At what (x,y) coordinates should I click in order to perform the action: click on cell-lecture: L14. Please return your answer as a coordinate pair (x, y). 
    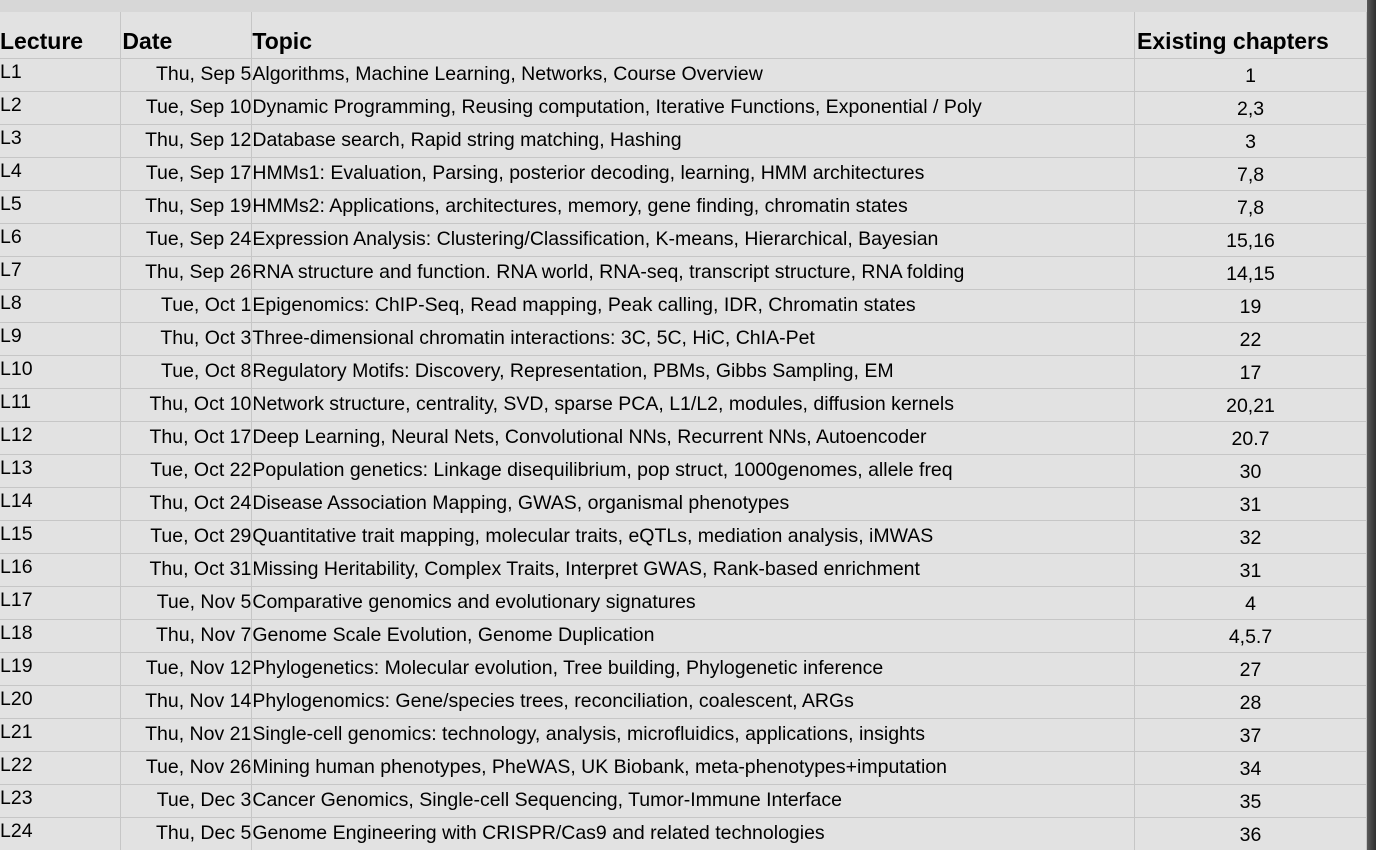
    Looking at the image, I should click on (61, 504).